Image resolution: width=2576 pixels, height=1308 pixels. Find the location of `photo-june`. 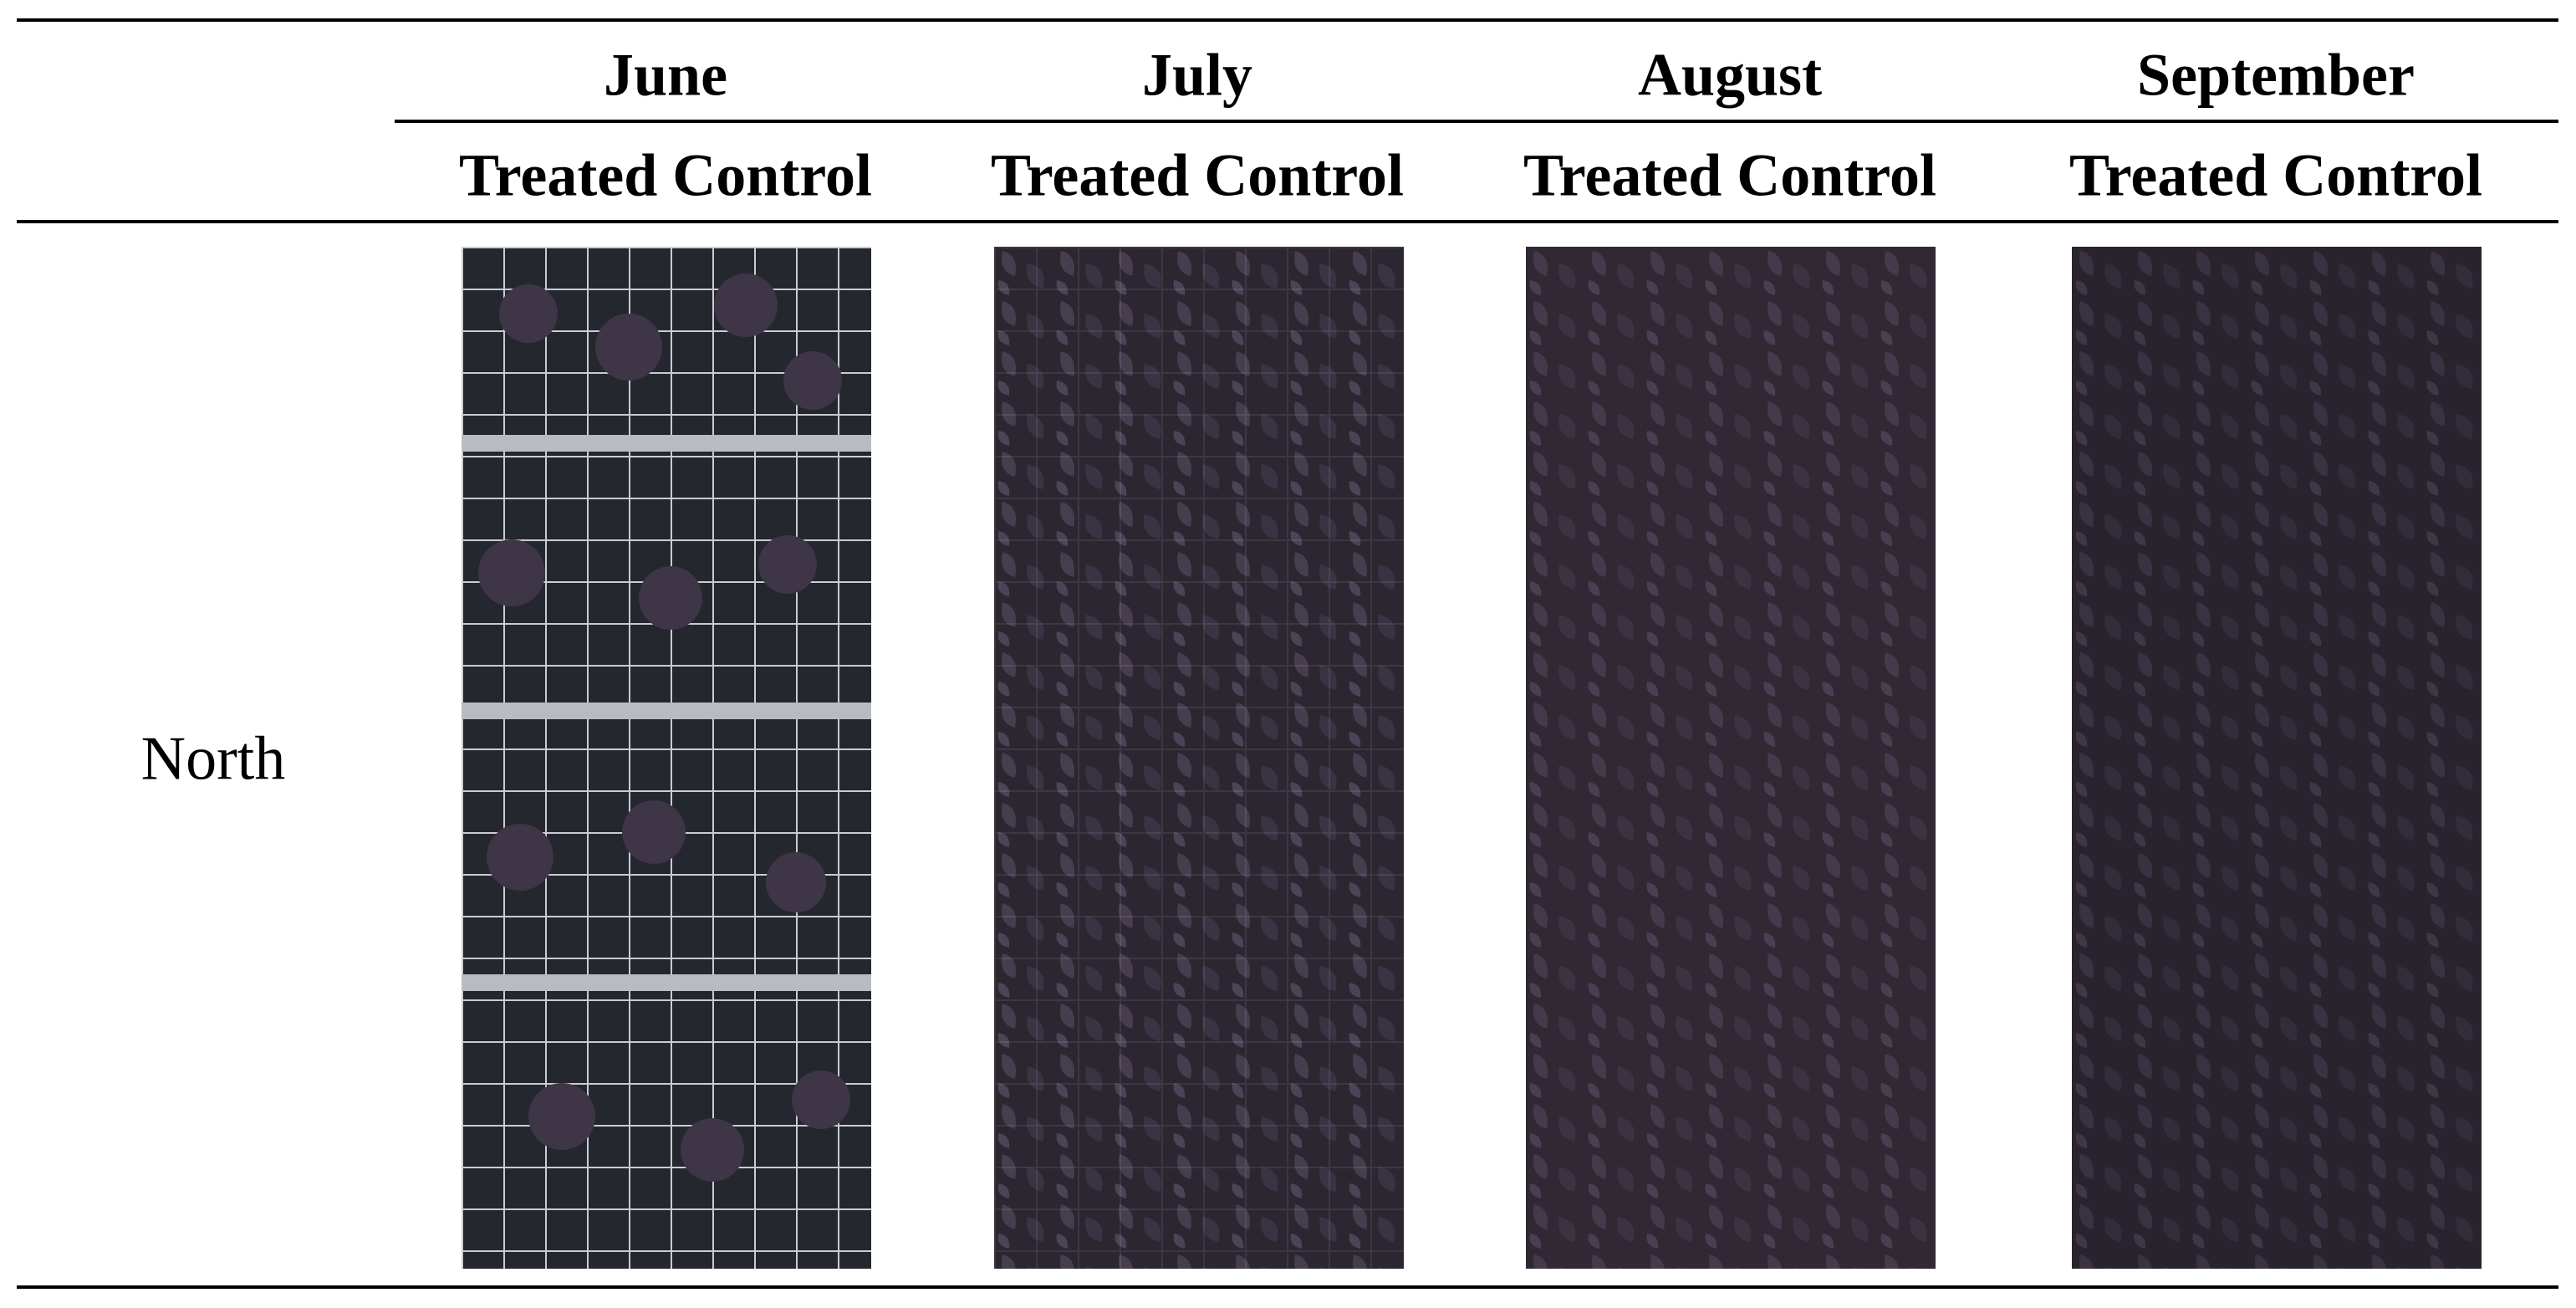

photo-june is located at coordinates (666, 758).